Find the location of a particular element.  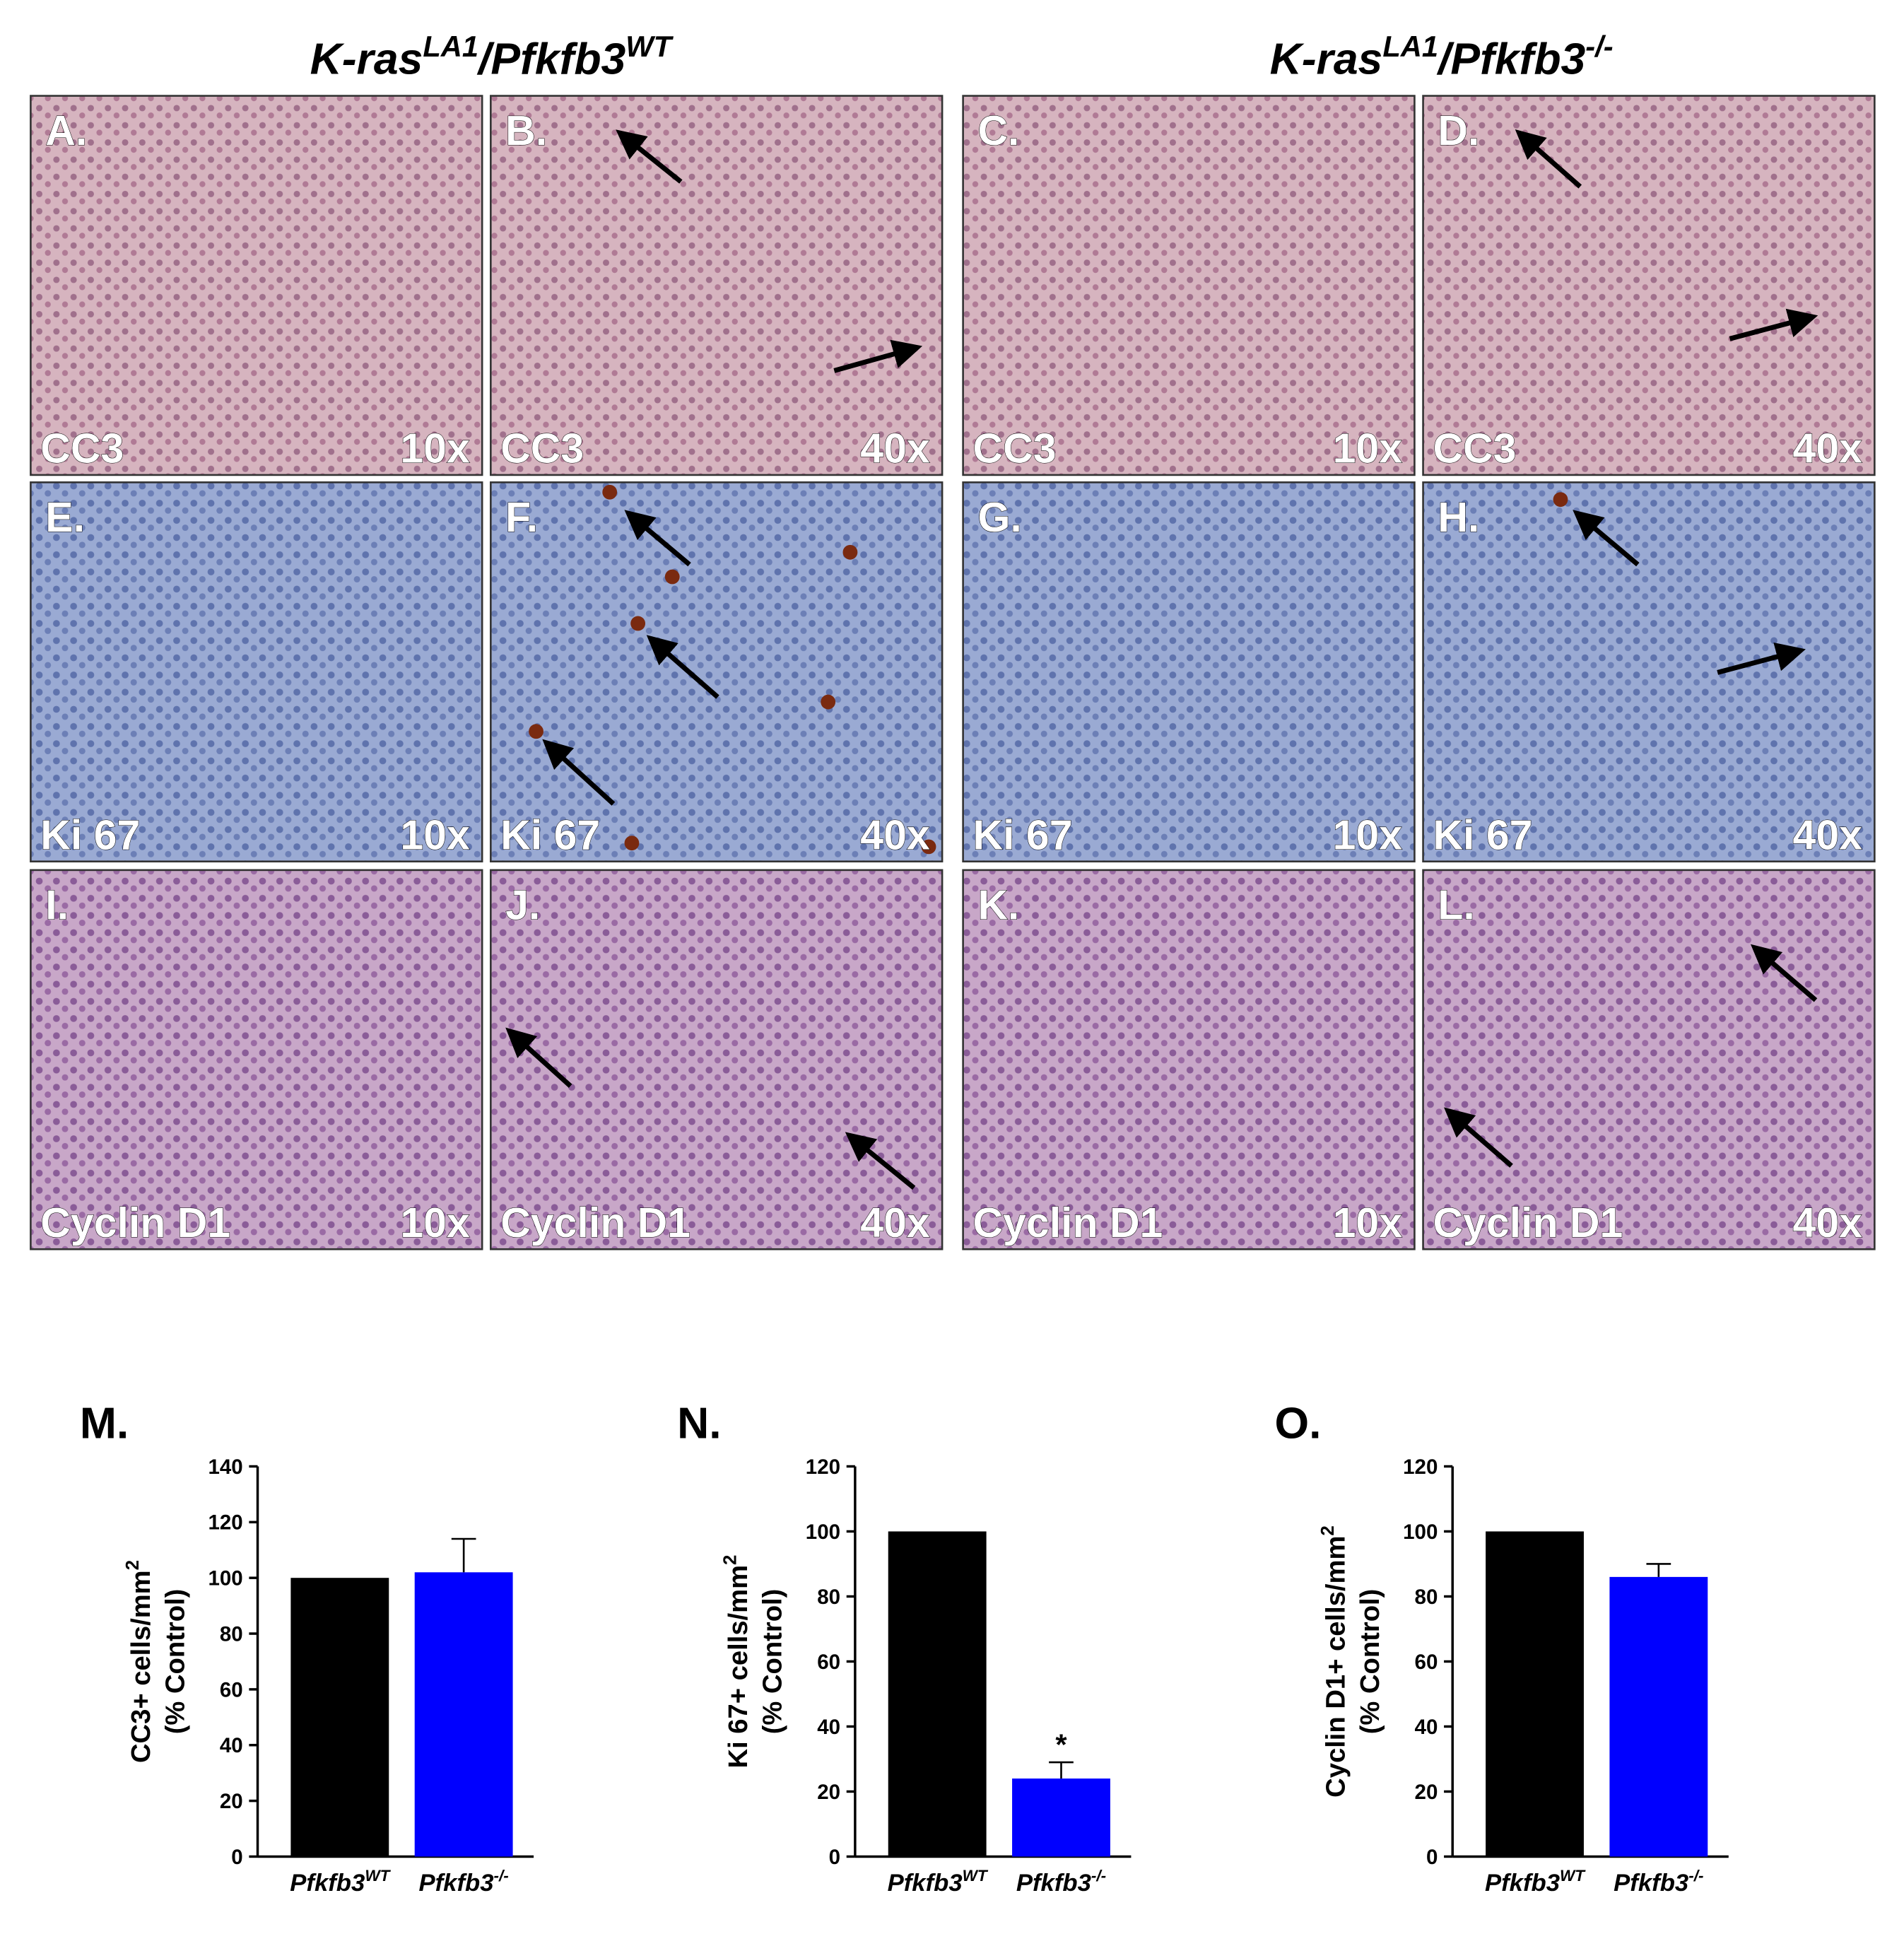

y-tick-label: 140 is located at coordinates (225, 1467).